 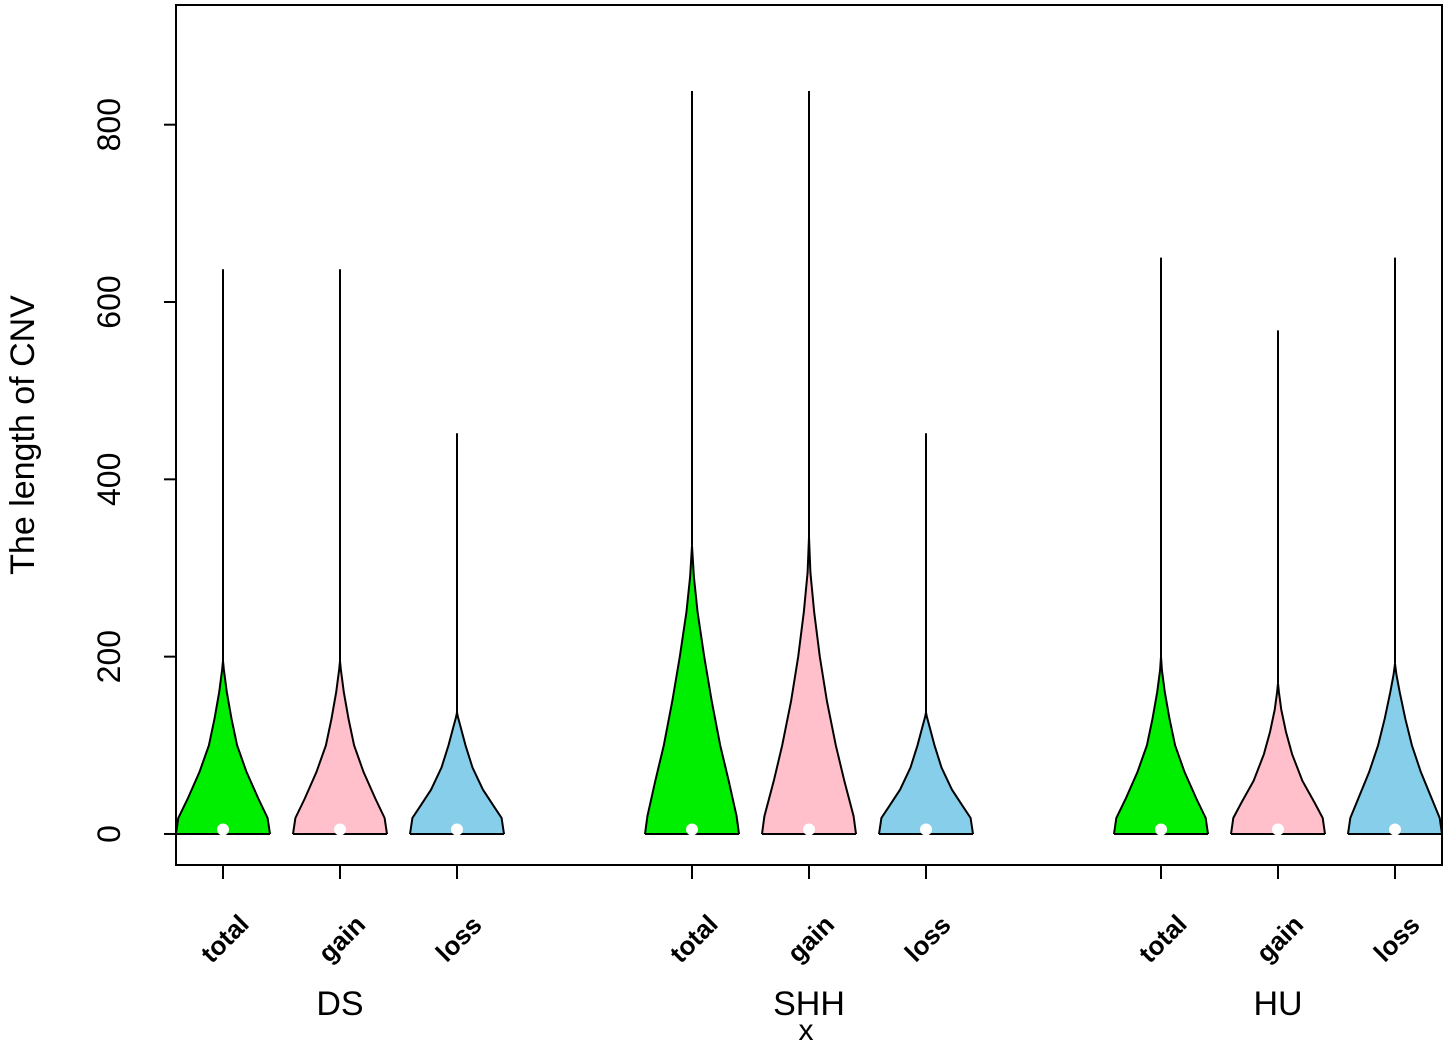 What do you see at coordinates (109, 479) in the screenshot?
I see `y-tick-label: 400` at bounding box center [109, 479].